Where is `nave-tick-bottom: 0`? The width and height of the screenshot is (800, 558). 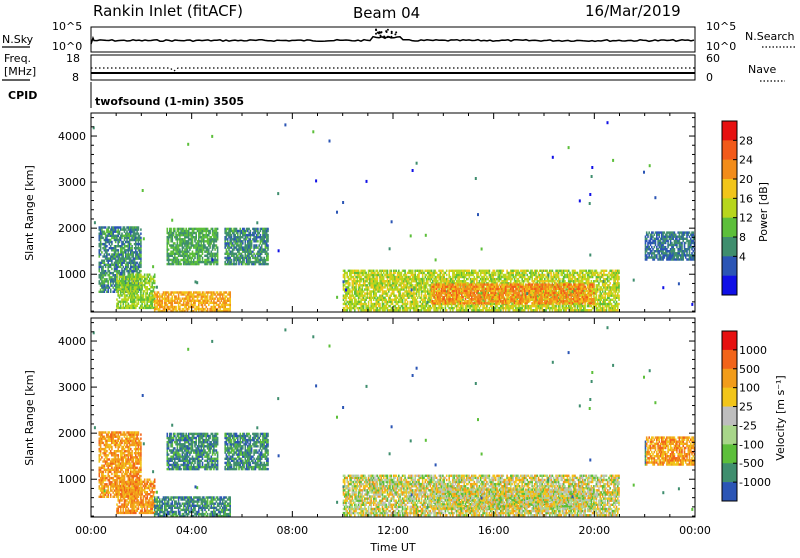 nave-tick-bottom: 0 is located at coordinates (709, 77).